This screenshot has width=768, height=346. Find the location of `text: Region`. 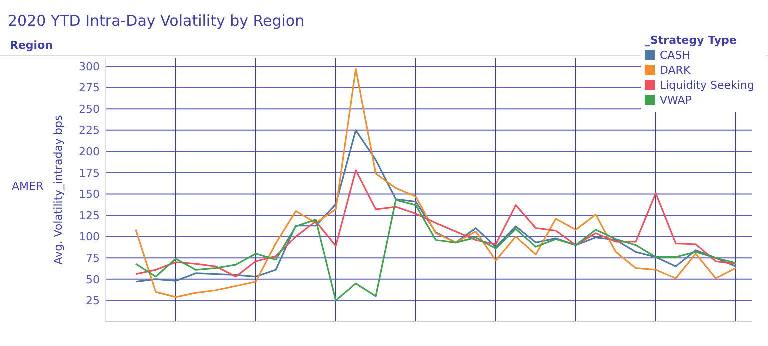

text: Region is located at coordinates (31, 45).